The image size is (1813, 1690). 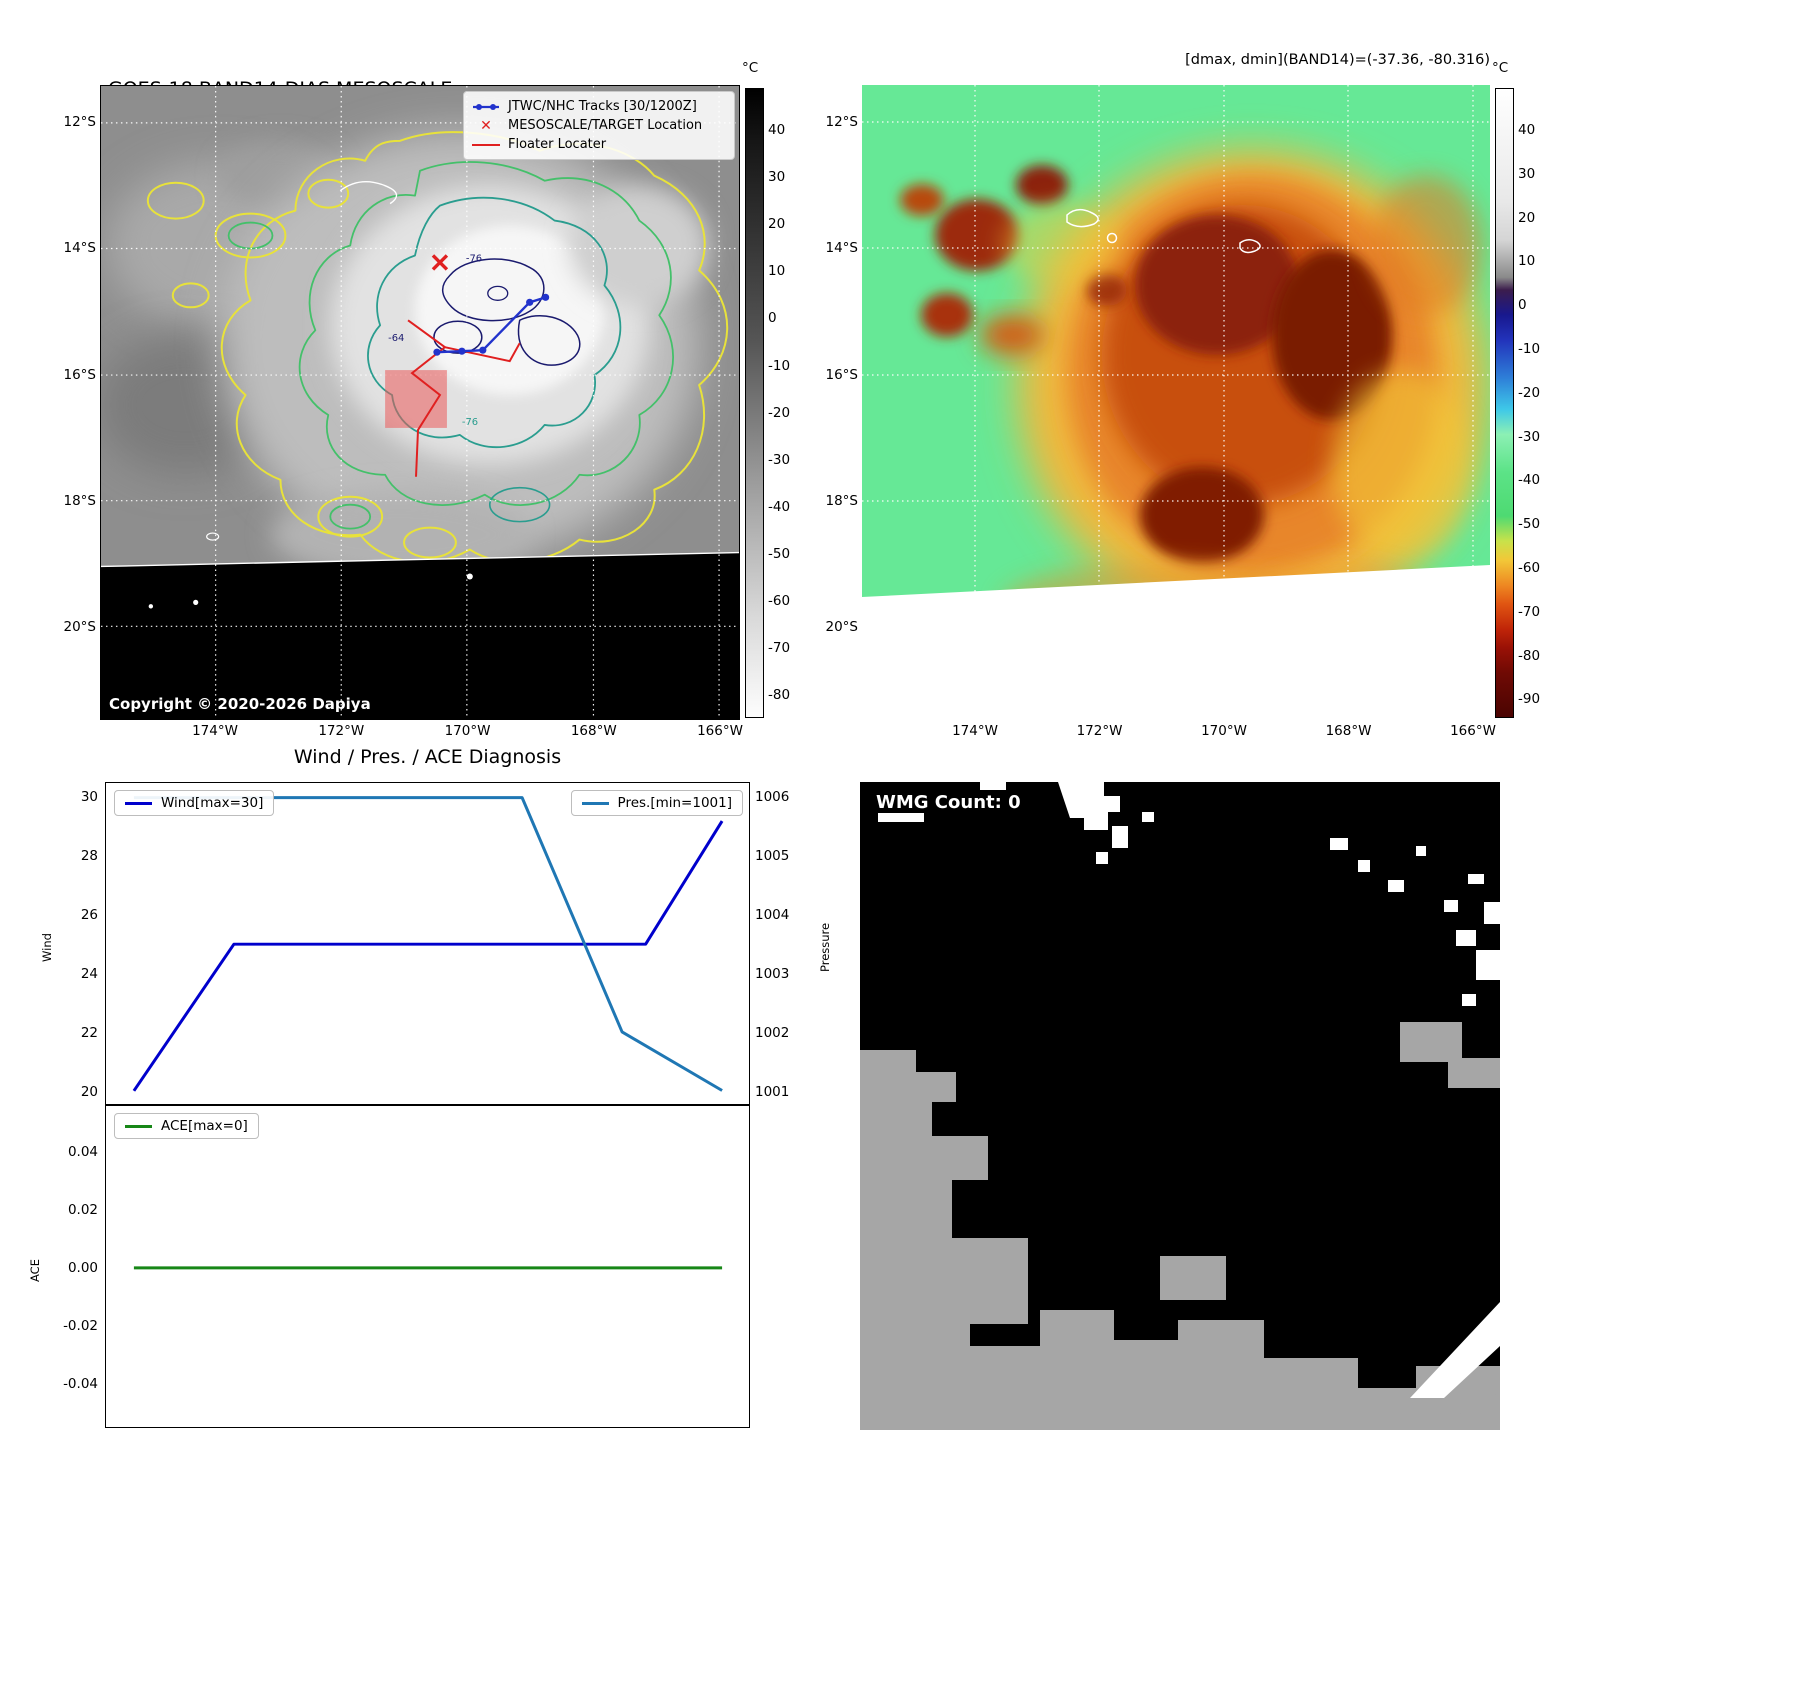 What do you see at coordinates (1179, 733) in the screenshot?
I see `awv-lon-axis: 174°W 172°W 170°W 168°W 166°W` at bounding box center [1179, 733].